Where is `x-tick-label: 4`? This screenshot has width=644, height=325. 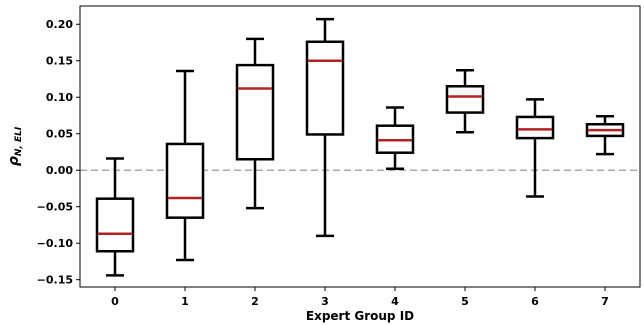
x-tick-label: 4 is located at coordinates (395, 301).